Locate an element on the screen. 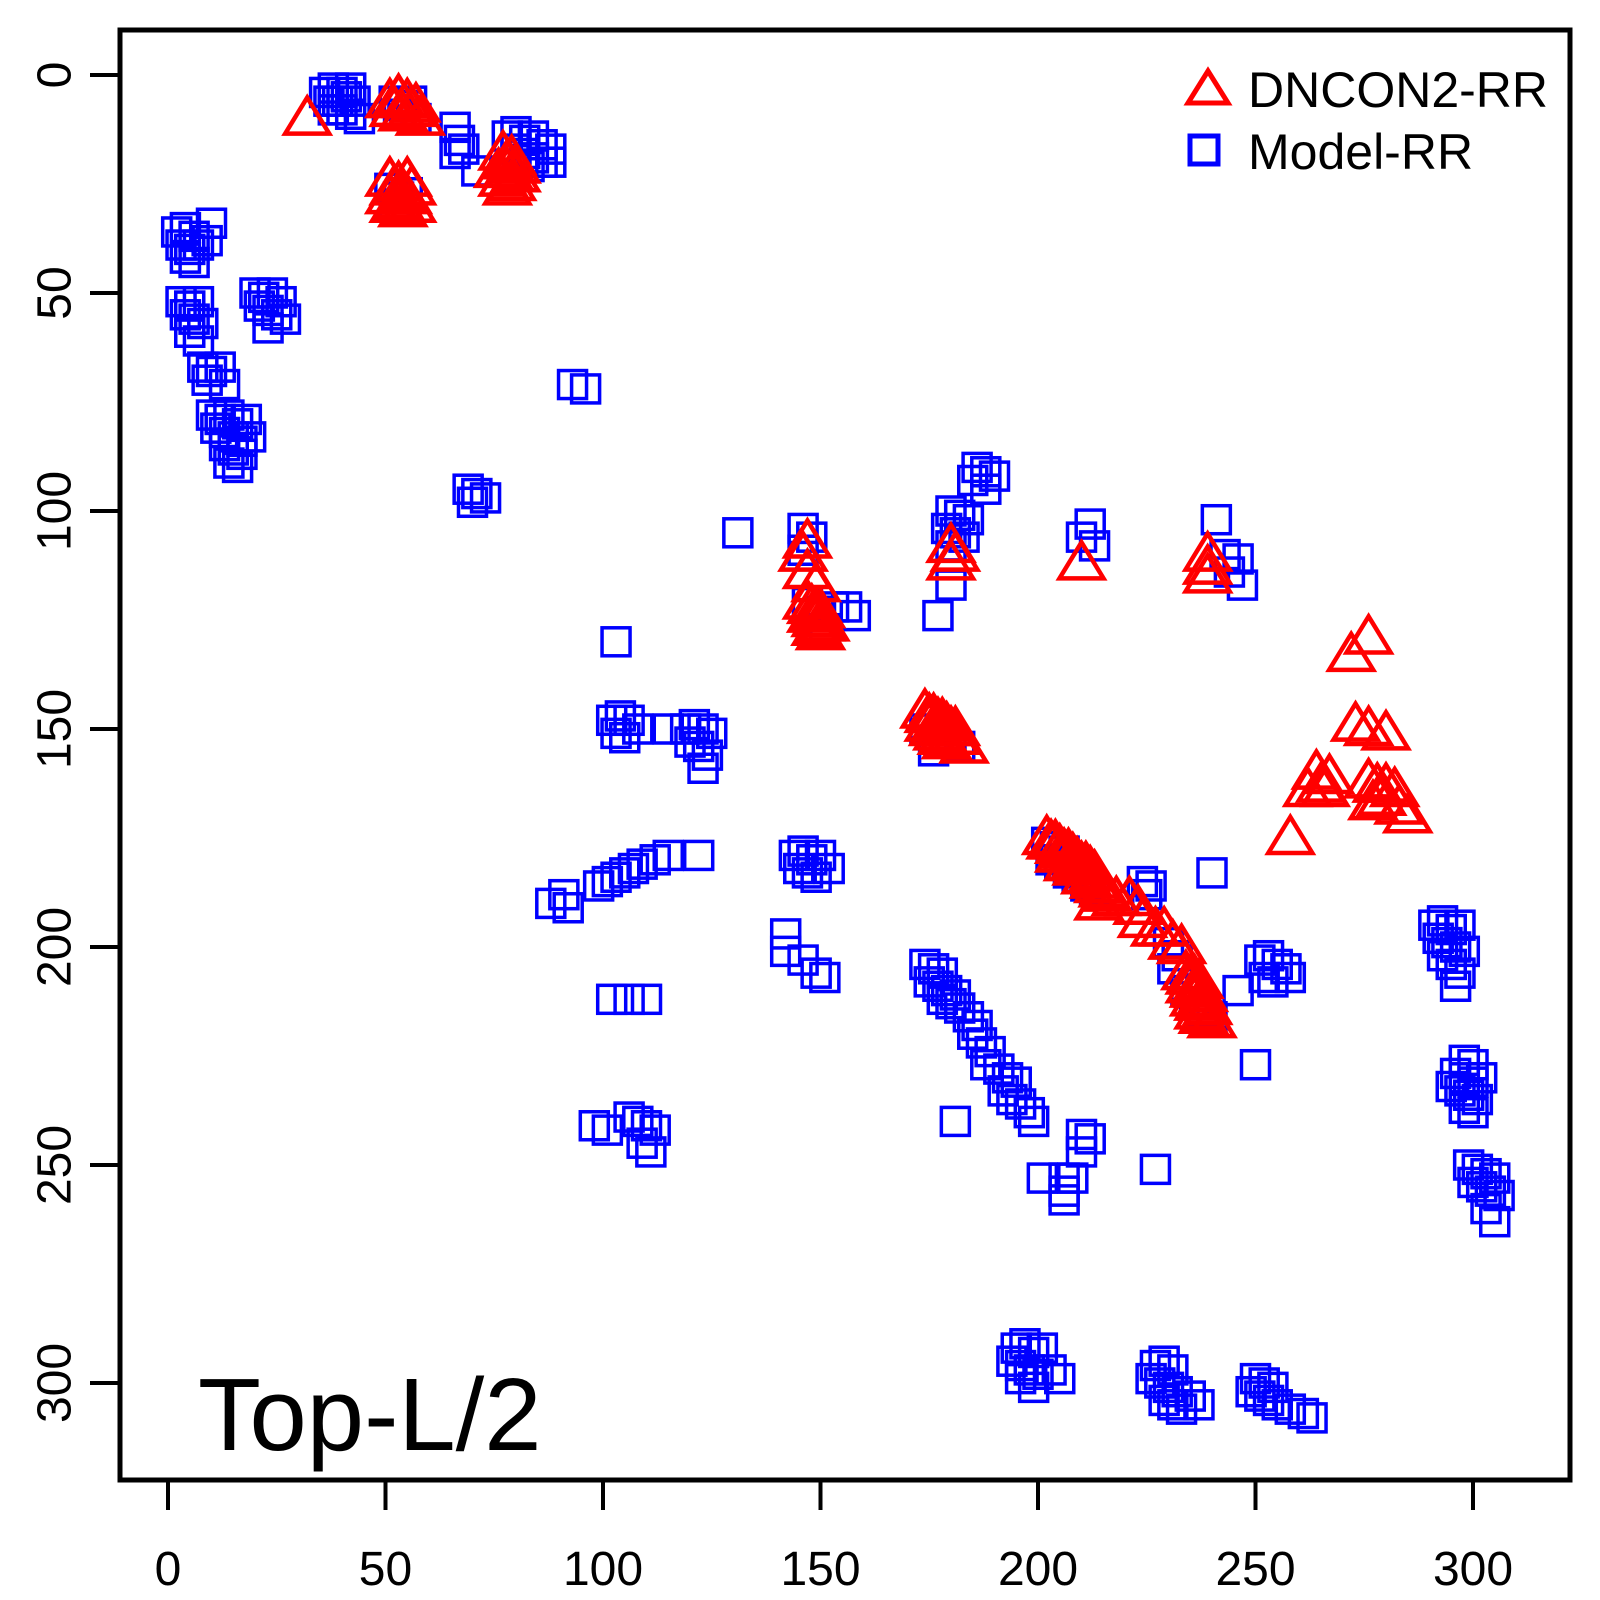 The width and height of the screenshot is (1600, 1600). y-tick-label: 250 is located at coordinates (55, 1165).